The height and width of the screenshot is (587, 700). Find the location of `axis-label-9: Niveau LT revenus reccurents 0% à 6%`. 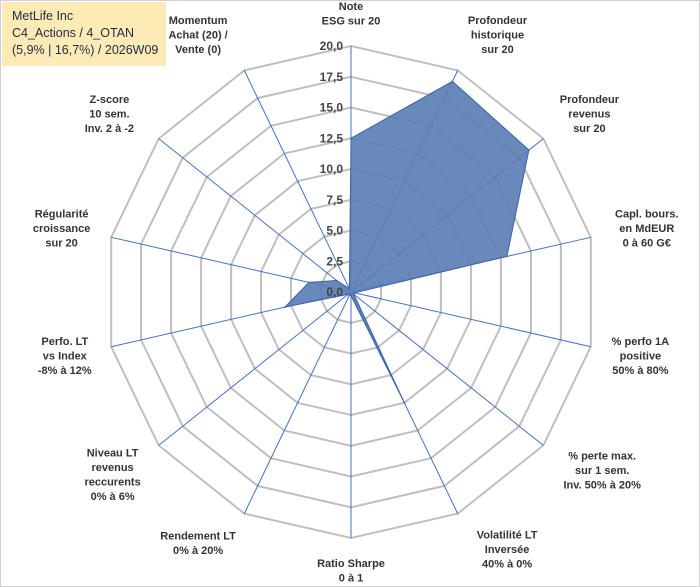

axis-label-9: Niveau LT revenus reccurents 0% à 6% is located at coordinates (112, 476).